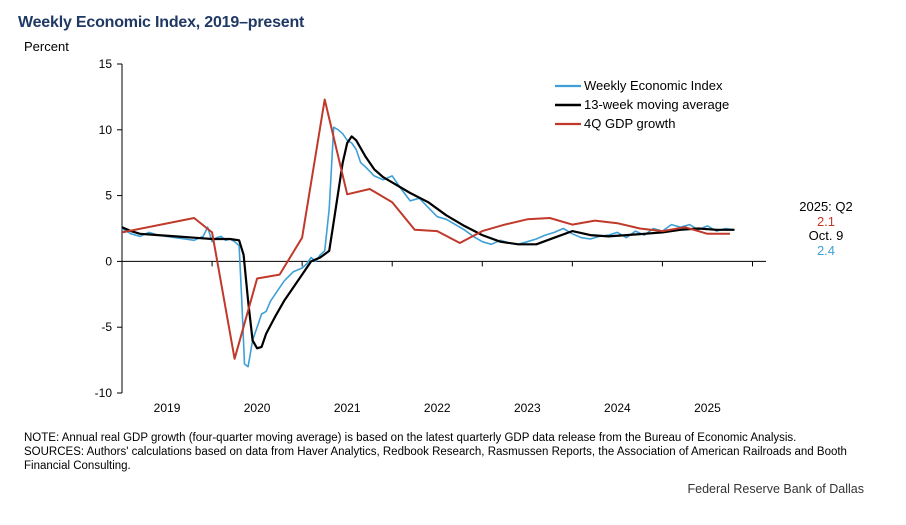 The height and width of the screenshot is (525, 906). What do you see at coordinates (108, 261) in the screenshot?
I see `y-tick-label: 0` at bounding box center [108, 261].